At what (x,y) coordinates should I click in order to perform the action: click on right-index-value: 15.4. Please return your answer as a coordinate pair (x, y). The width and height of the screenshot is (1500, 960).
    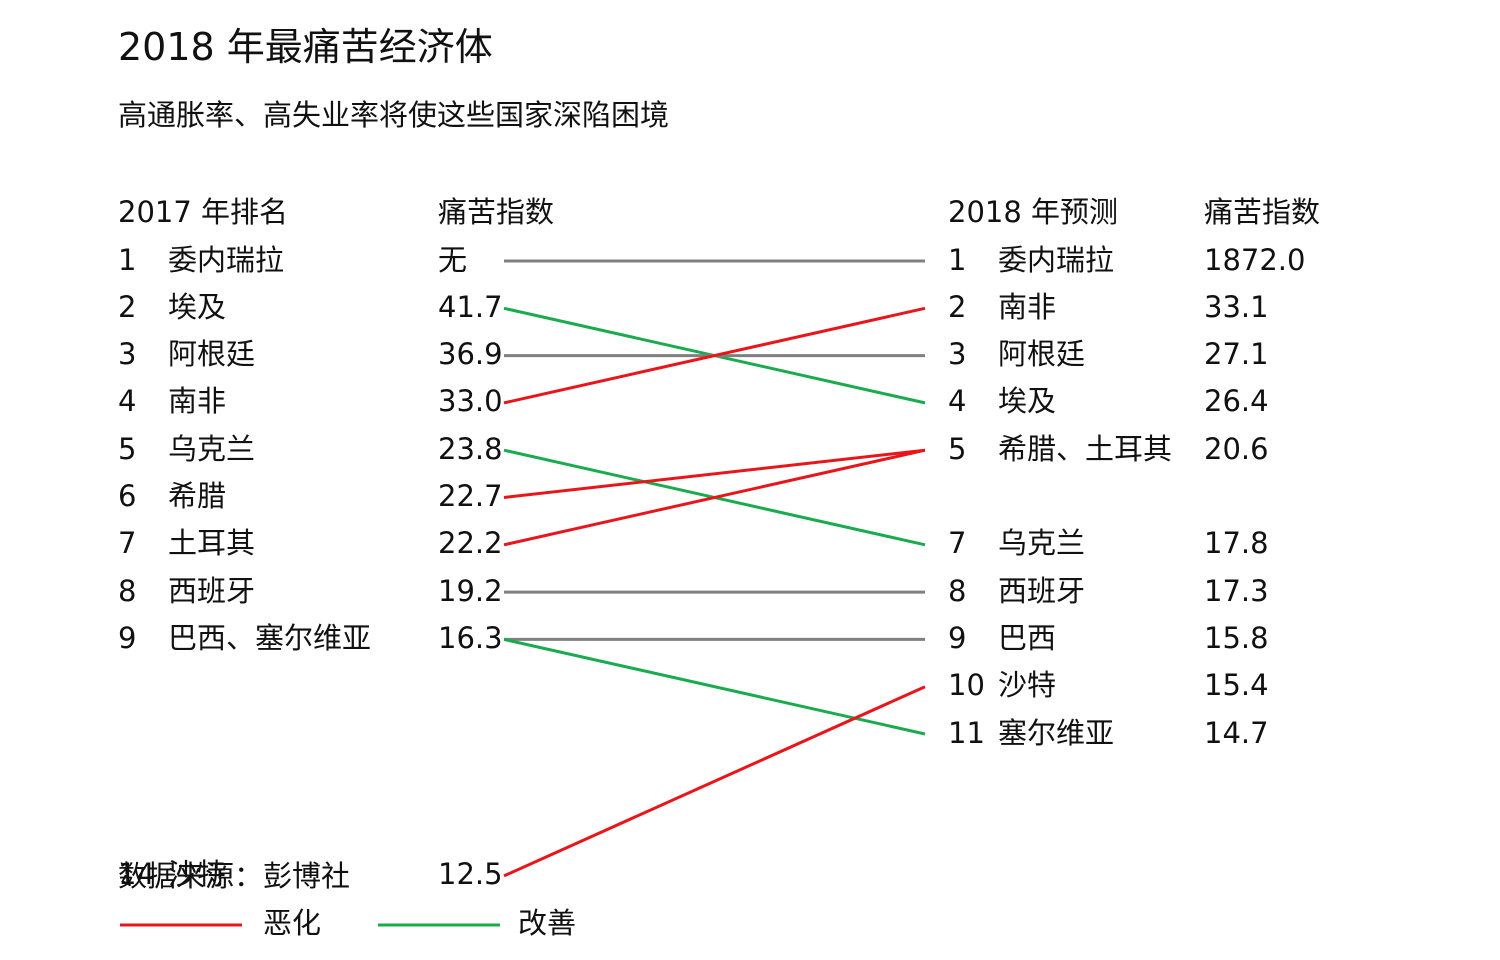
    Looking at the image, I should click on (1236, 685).